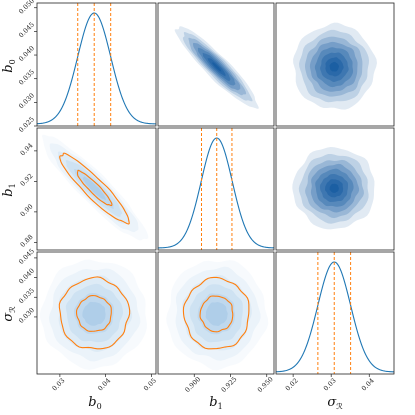  What do you see at coordinates (9, 189) in the screenshot?
I see `row-label-b1: b1` at bounding box center [9, 189].